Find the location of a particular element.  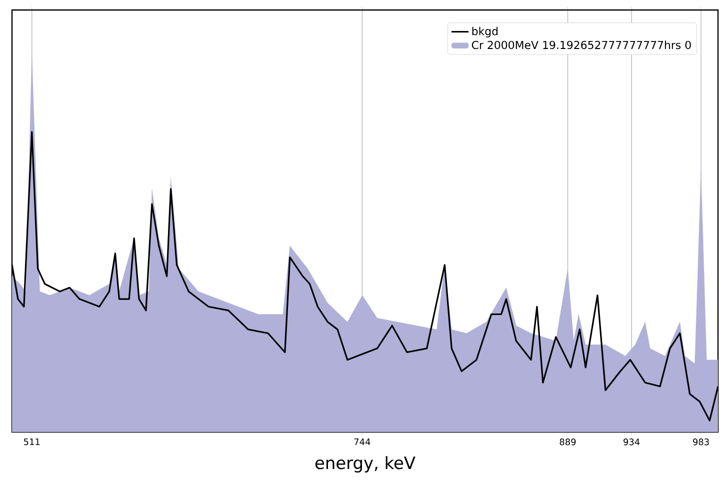

x-tick-label: 934 is located at coordinates (632, 442).